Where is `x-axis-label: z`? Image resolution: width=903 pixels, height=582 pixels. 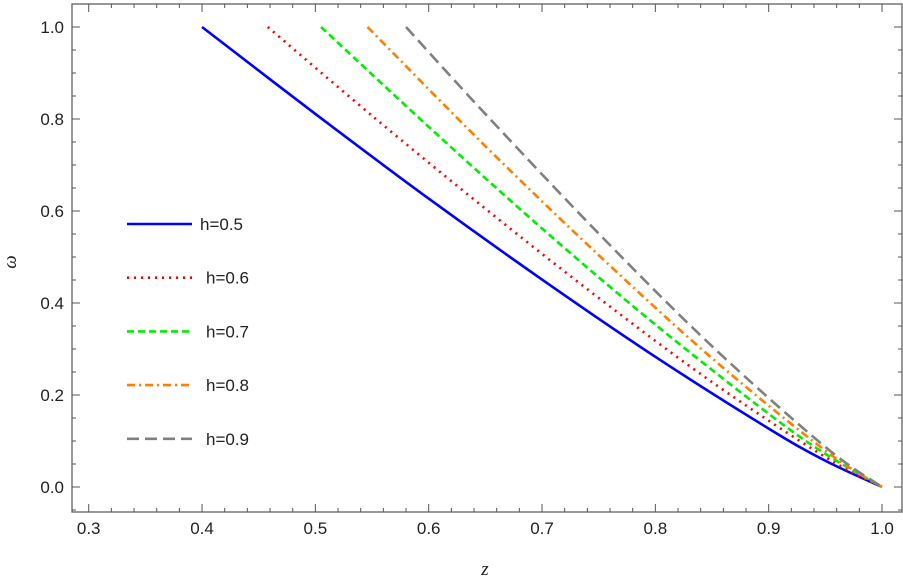 x-axis-label: z is located at coordinates (484, 569).